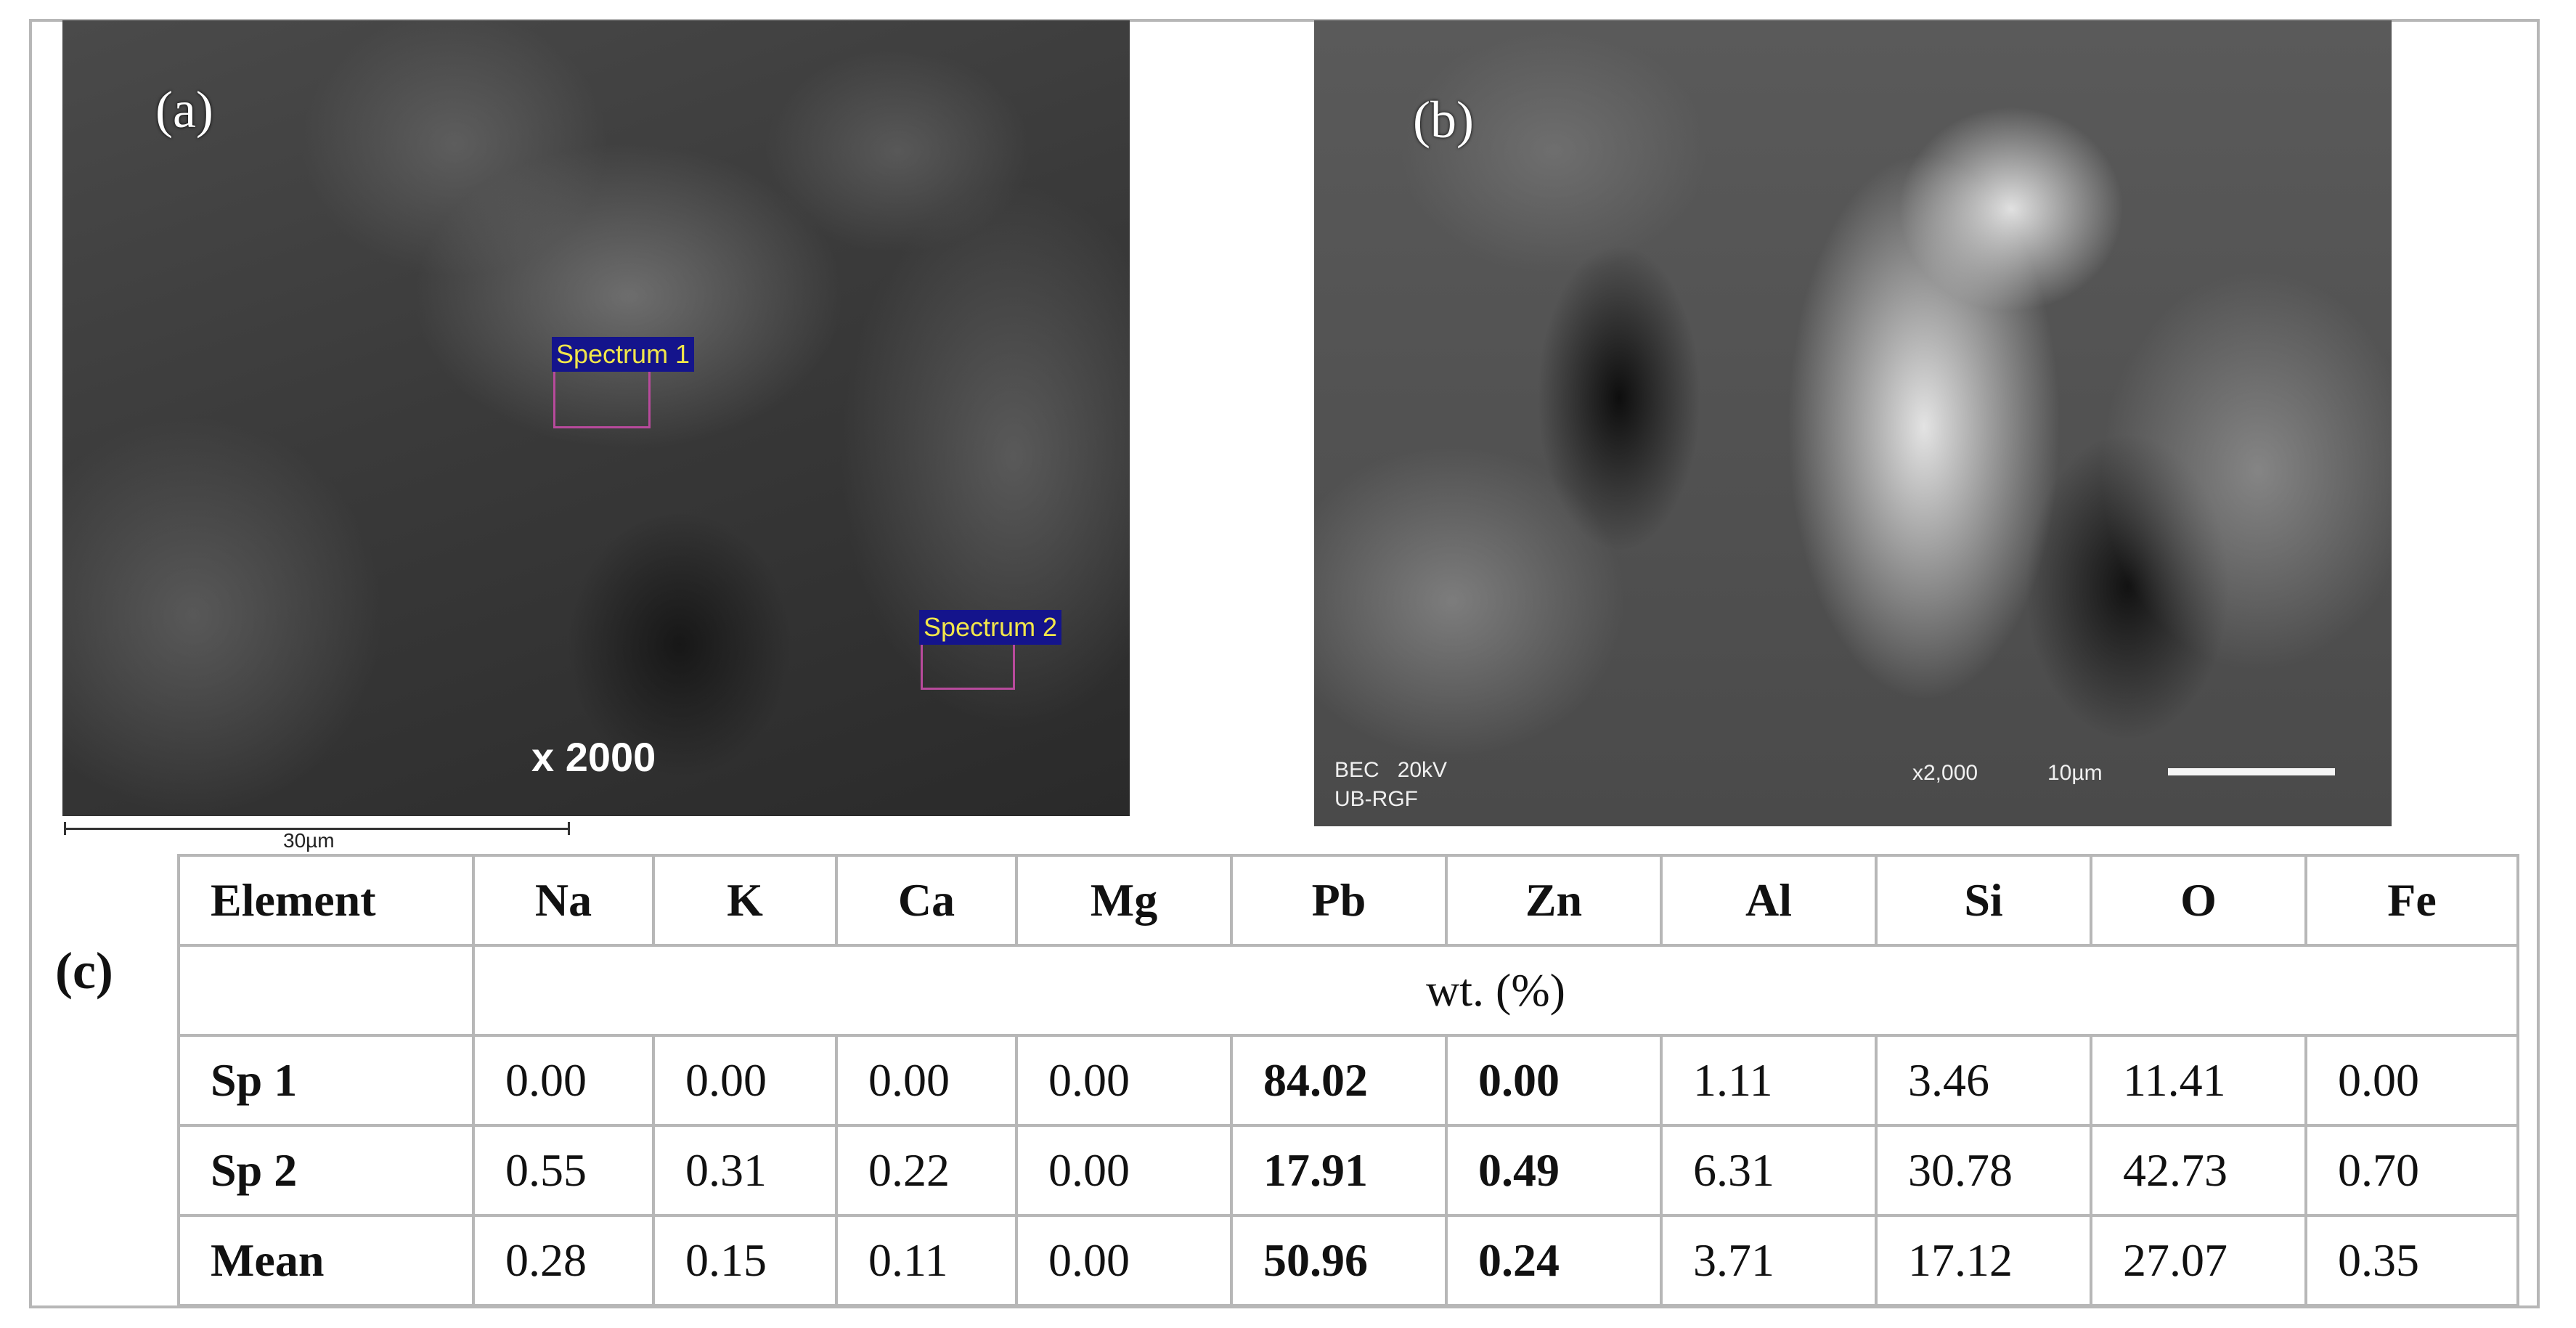  What do you see at coordinates (926, 1170) in the screenshot?
I see `table-cell: 0.22` at bounding box center [926, 1170].